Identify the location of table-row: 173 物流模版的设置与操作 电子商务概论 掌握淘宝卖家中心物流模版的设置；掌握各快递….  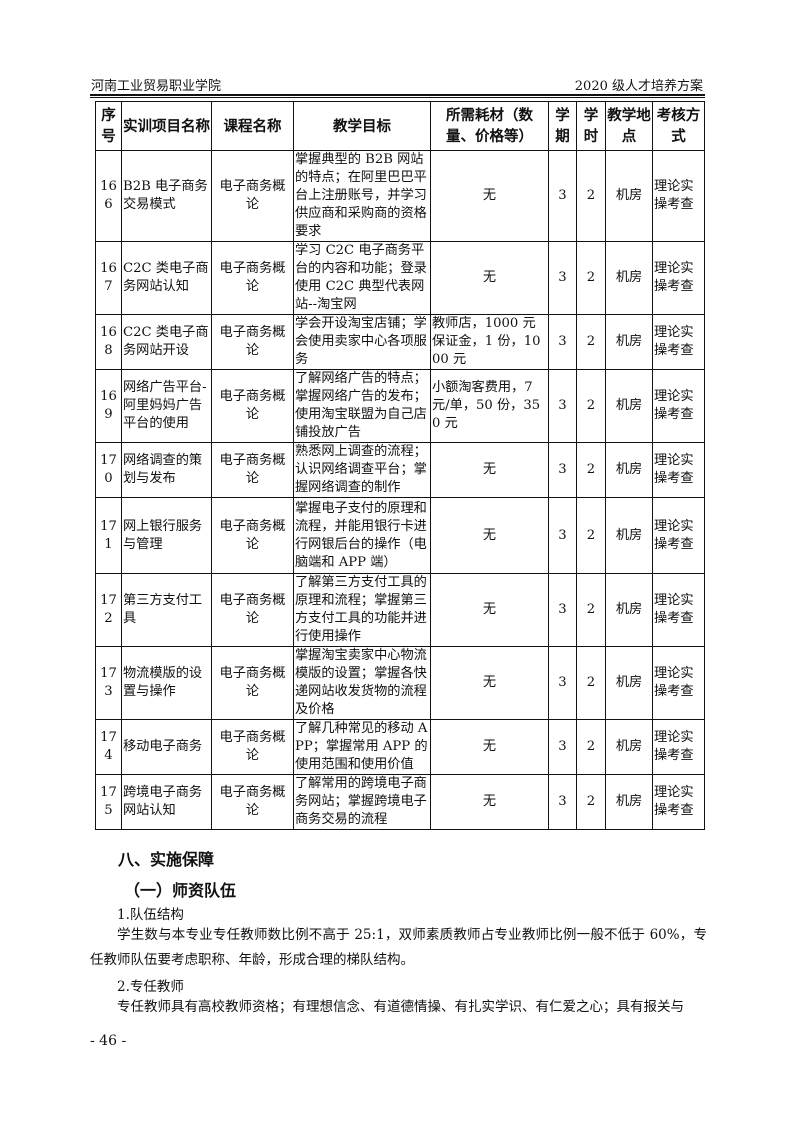
(400, 683).